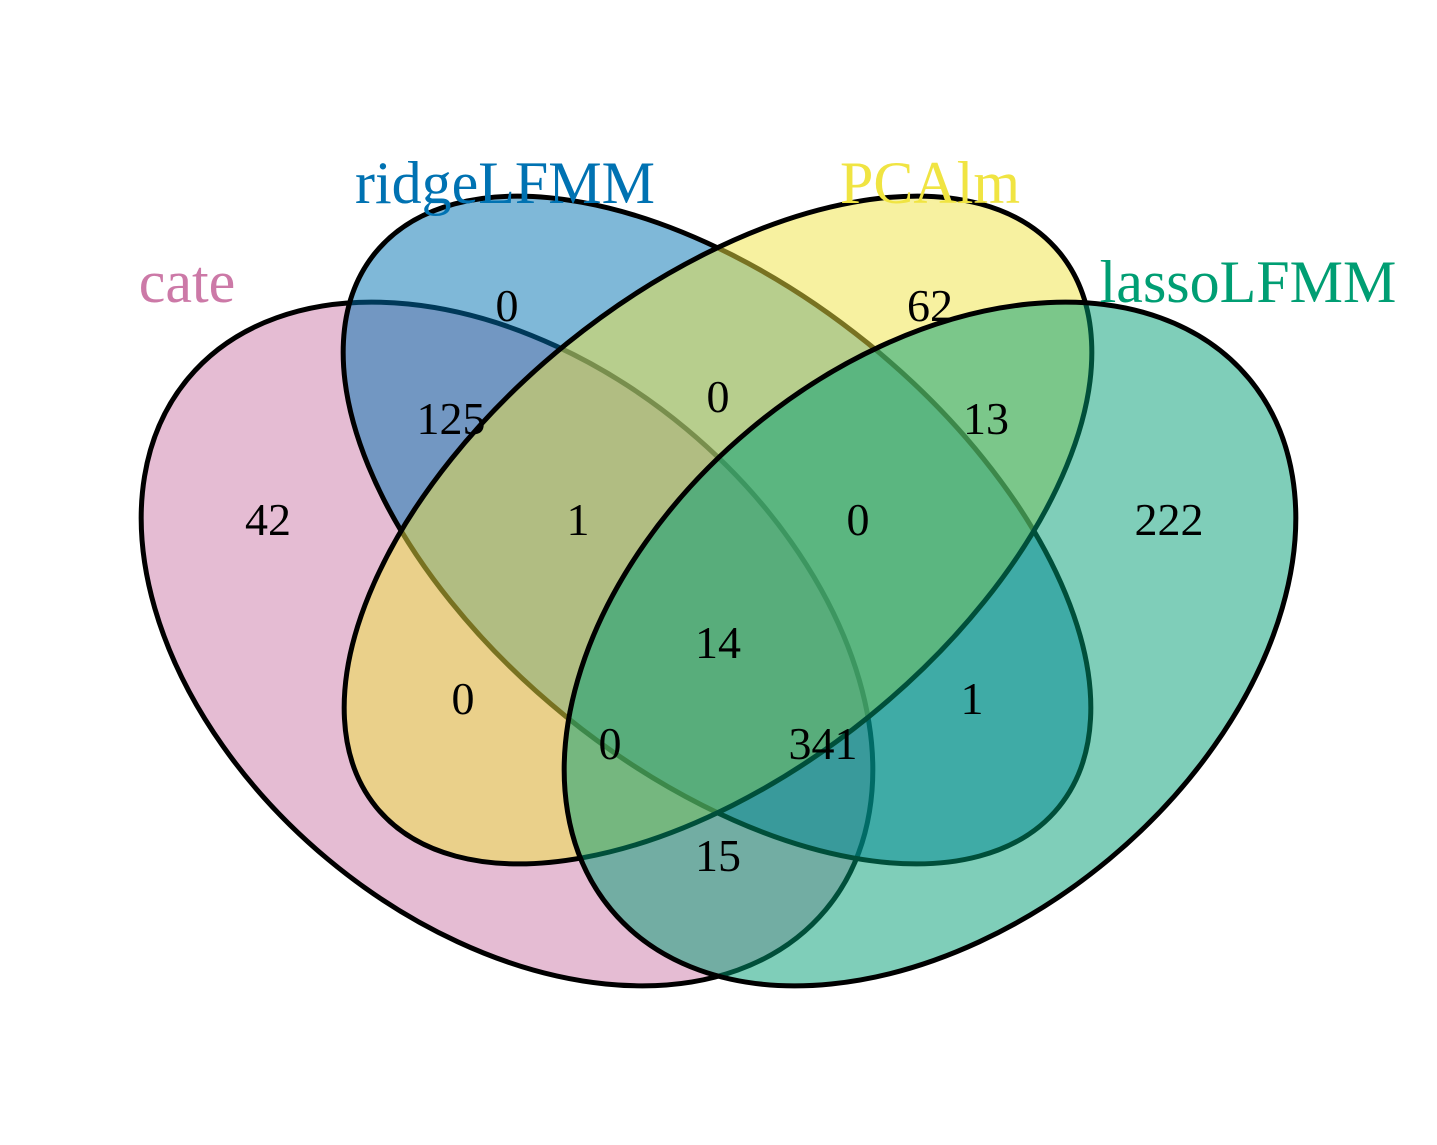 The width and height of the screenshot is (1437, 1145). I want to click on count-all-four: 14, so click(718, 642).